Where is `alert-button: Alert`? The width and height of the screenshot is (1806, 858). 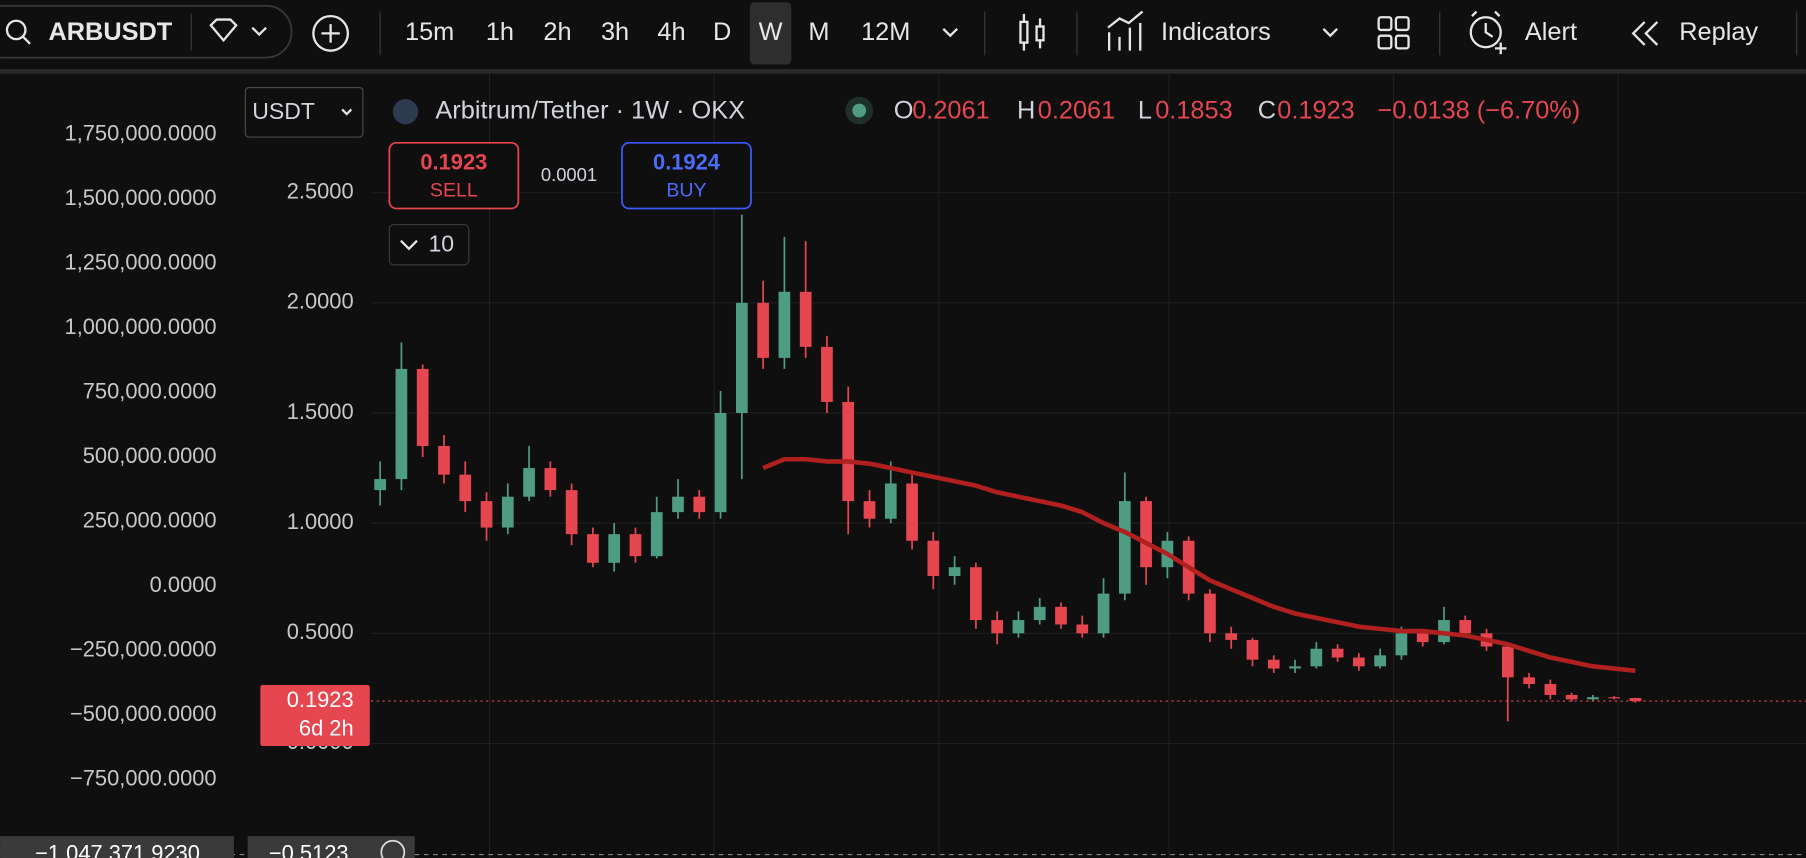 alert-button: Alert is located at coordinates (1551, 32).